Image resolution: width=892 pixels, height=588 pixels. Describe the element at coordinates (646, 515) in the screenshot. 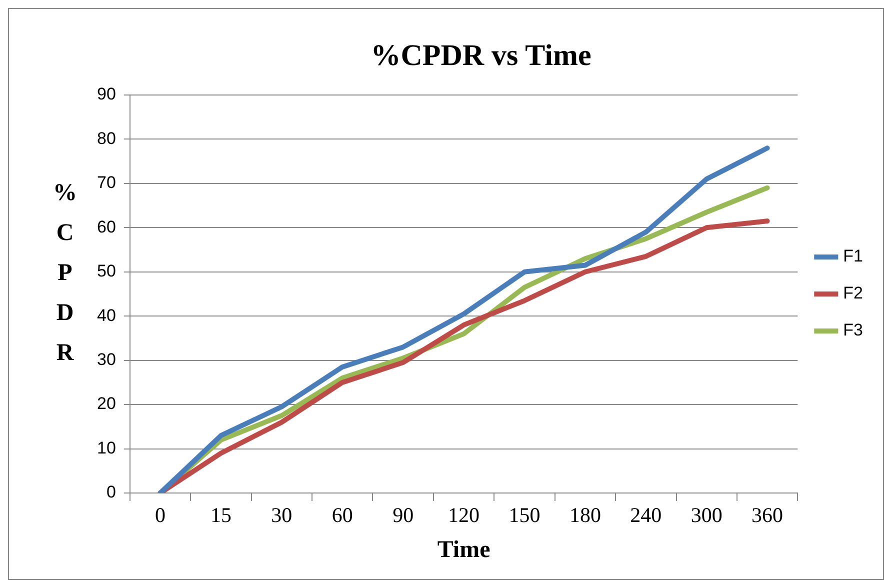

I see `x-tick-label: 240` at that location.